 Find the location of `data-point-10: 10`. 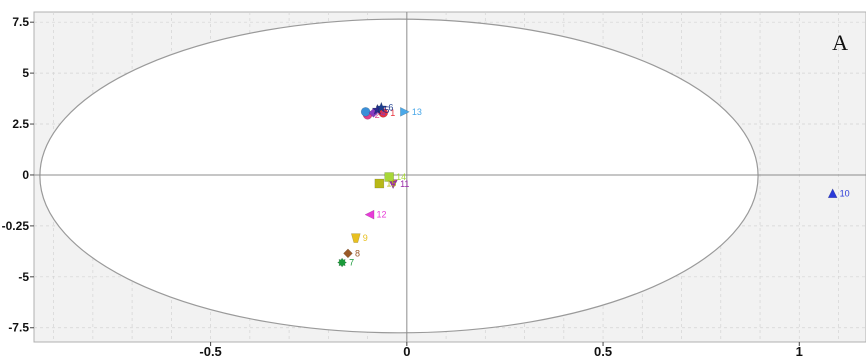

data-point-10: 10 is located at coordinates (838, 193).